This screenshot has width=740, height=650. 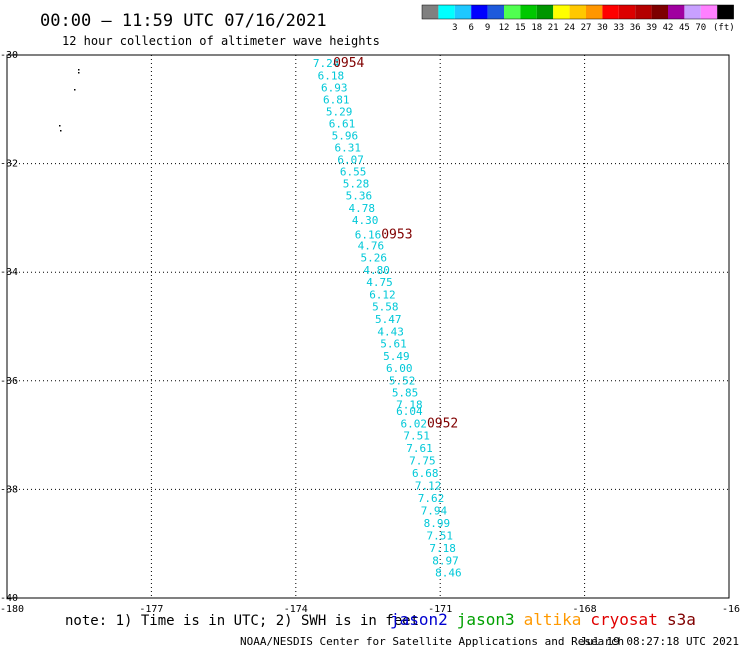 I want to click on y-tick-label: -32, so click(x=9, y=164).